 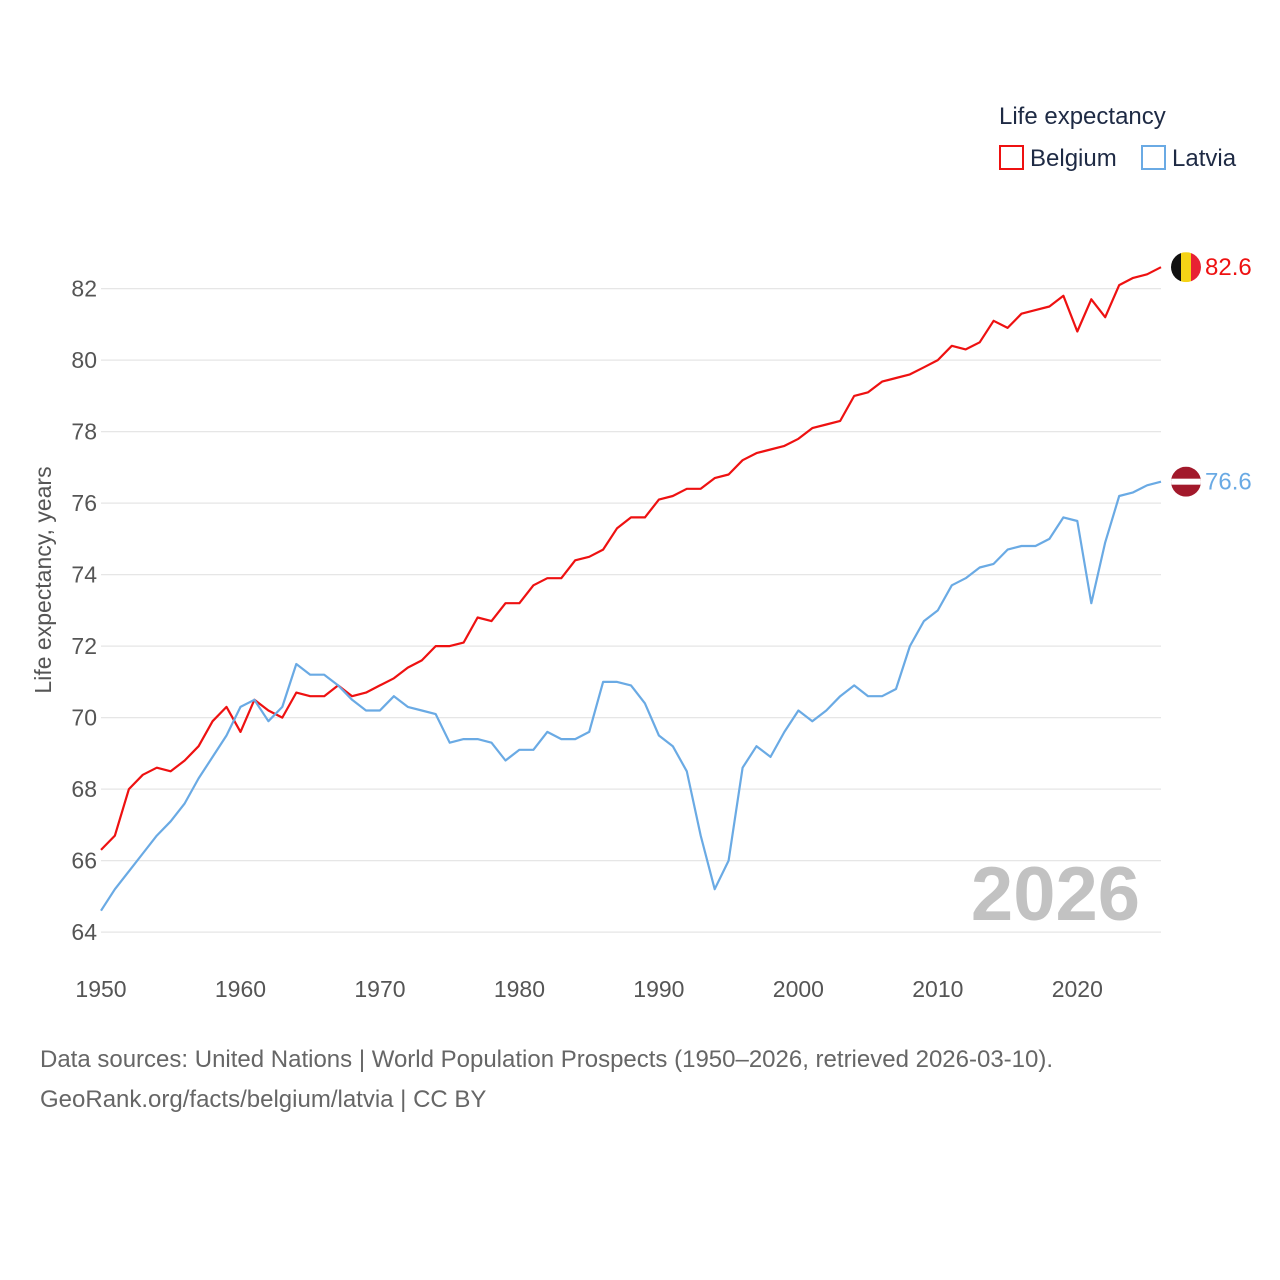 I want to click on y-axis-ticks: 64 66 68 70 72 74 76 78 80 82, so click(x=84, y=611).